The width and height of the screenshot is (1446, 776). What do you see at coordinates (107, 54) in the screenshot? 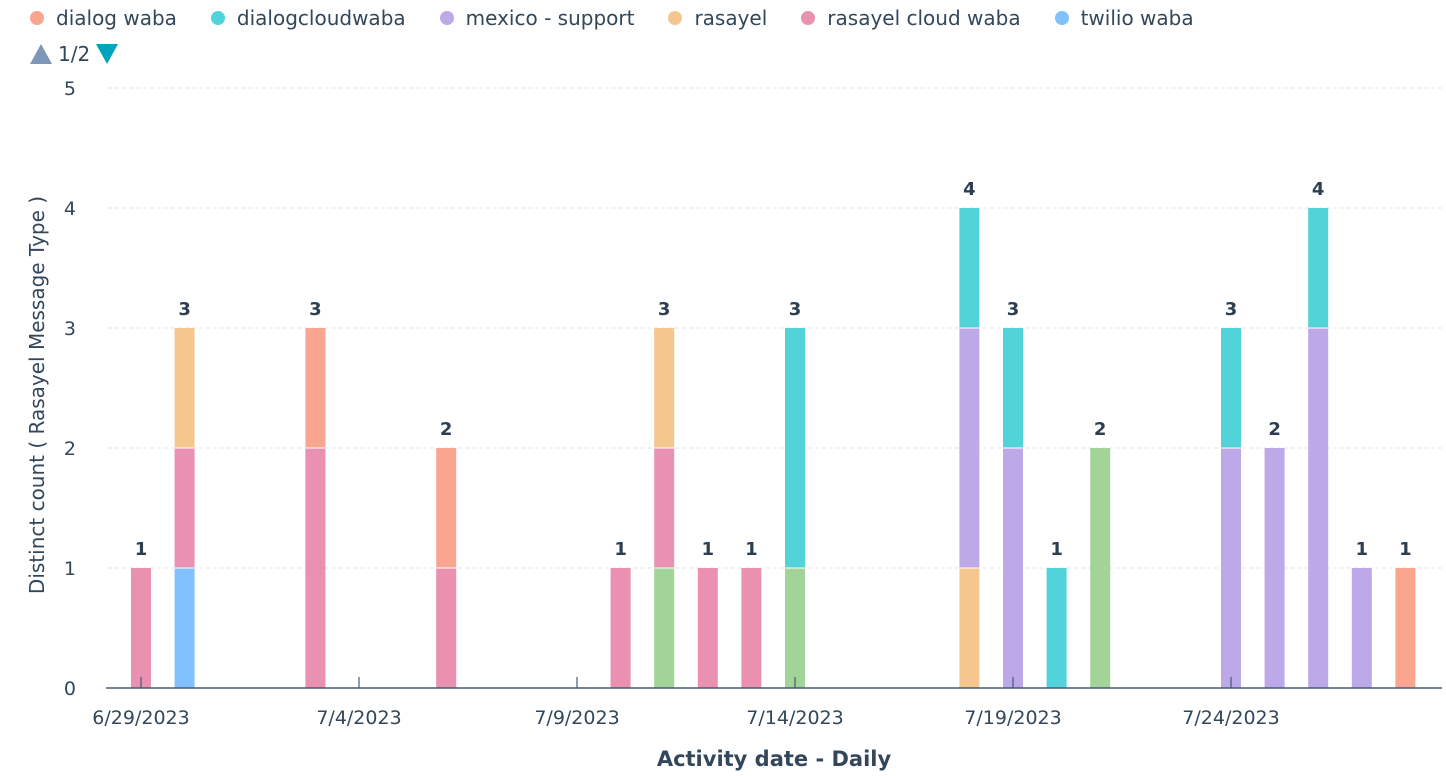
I see `pager-down-arrow-icon` at bounding box center [107, 54].